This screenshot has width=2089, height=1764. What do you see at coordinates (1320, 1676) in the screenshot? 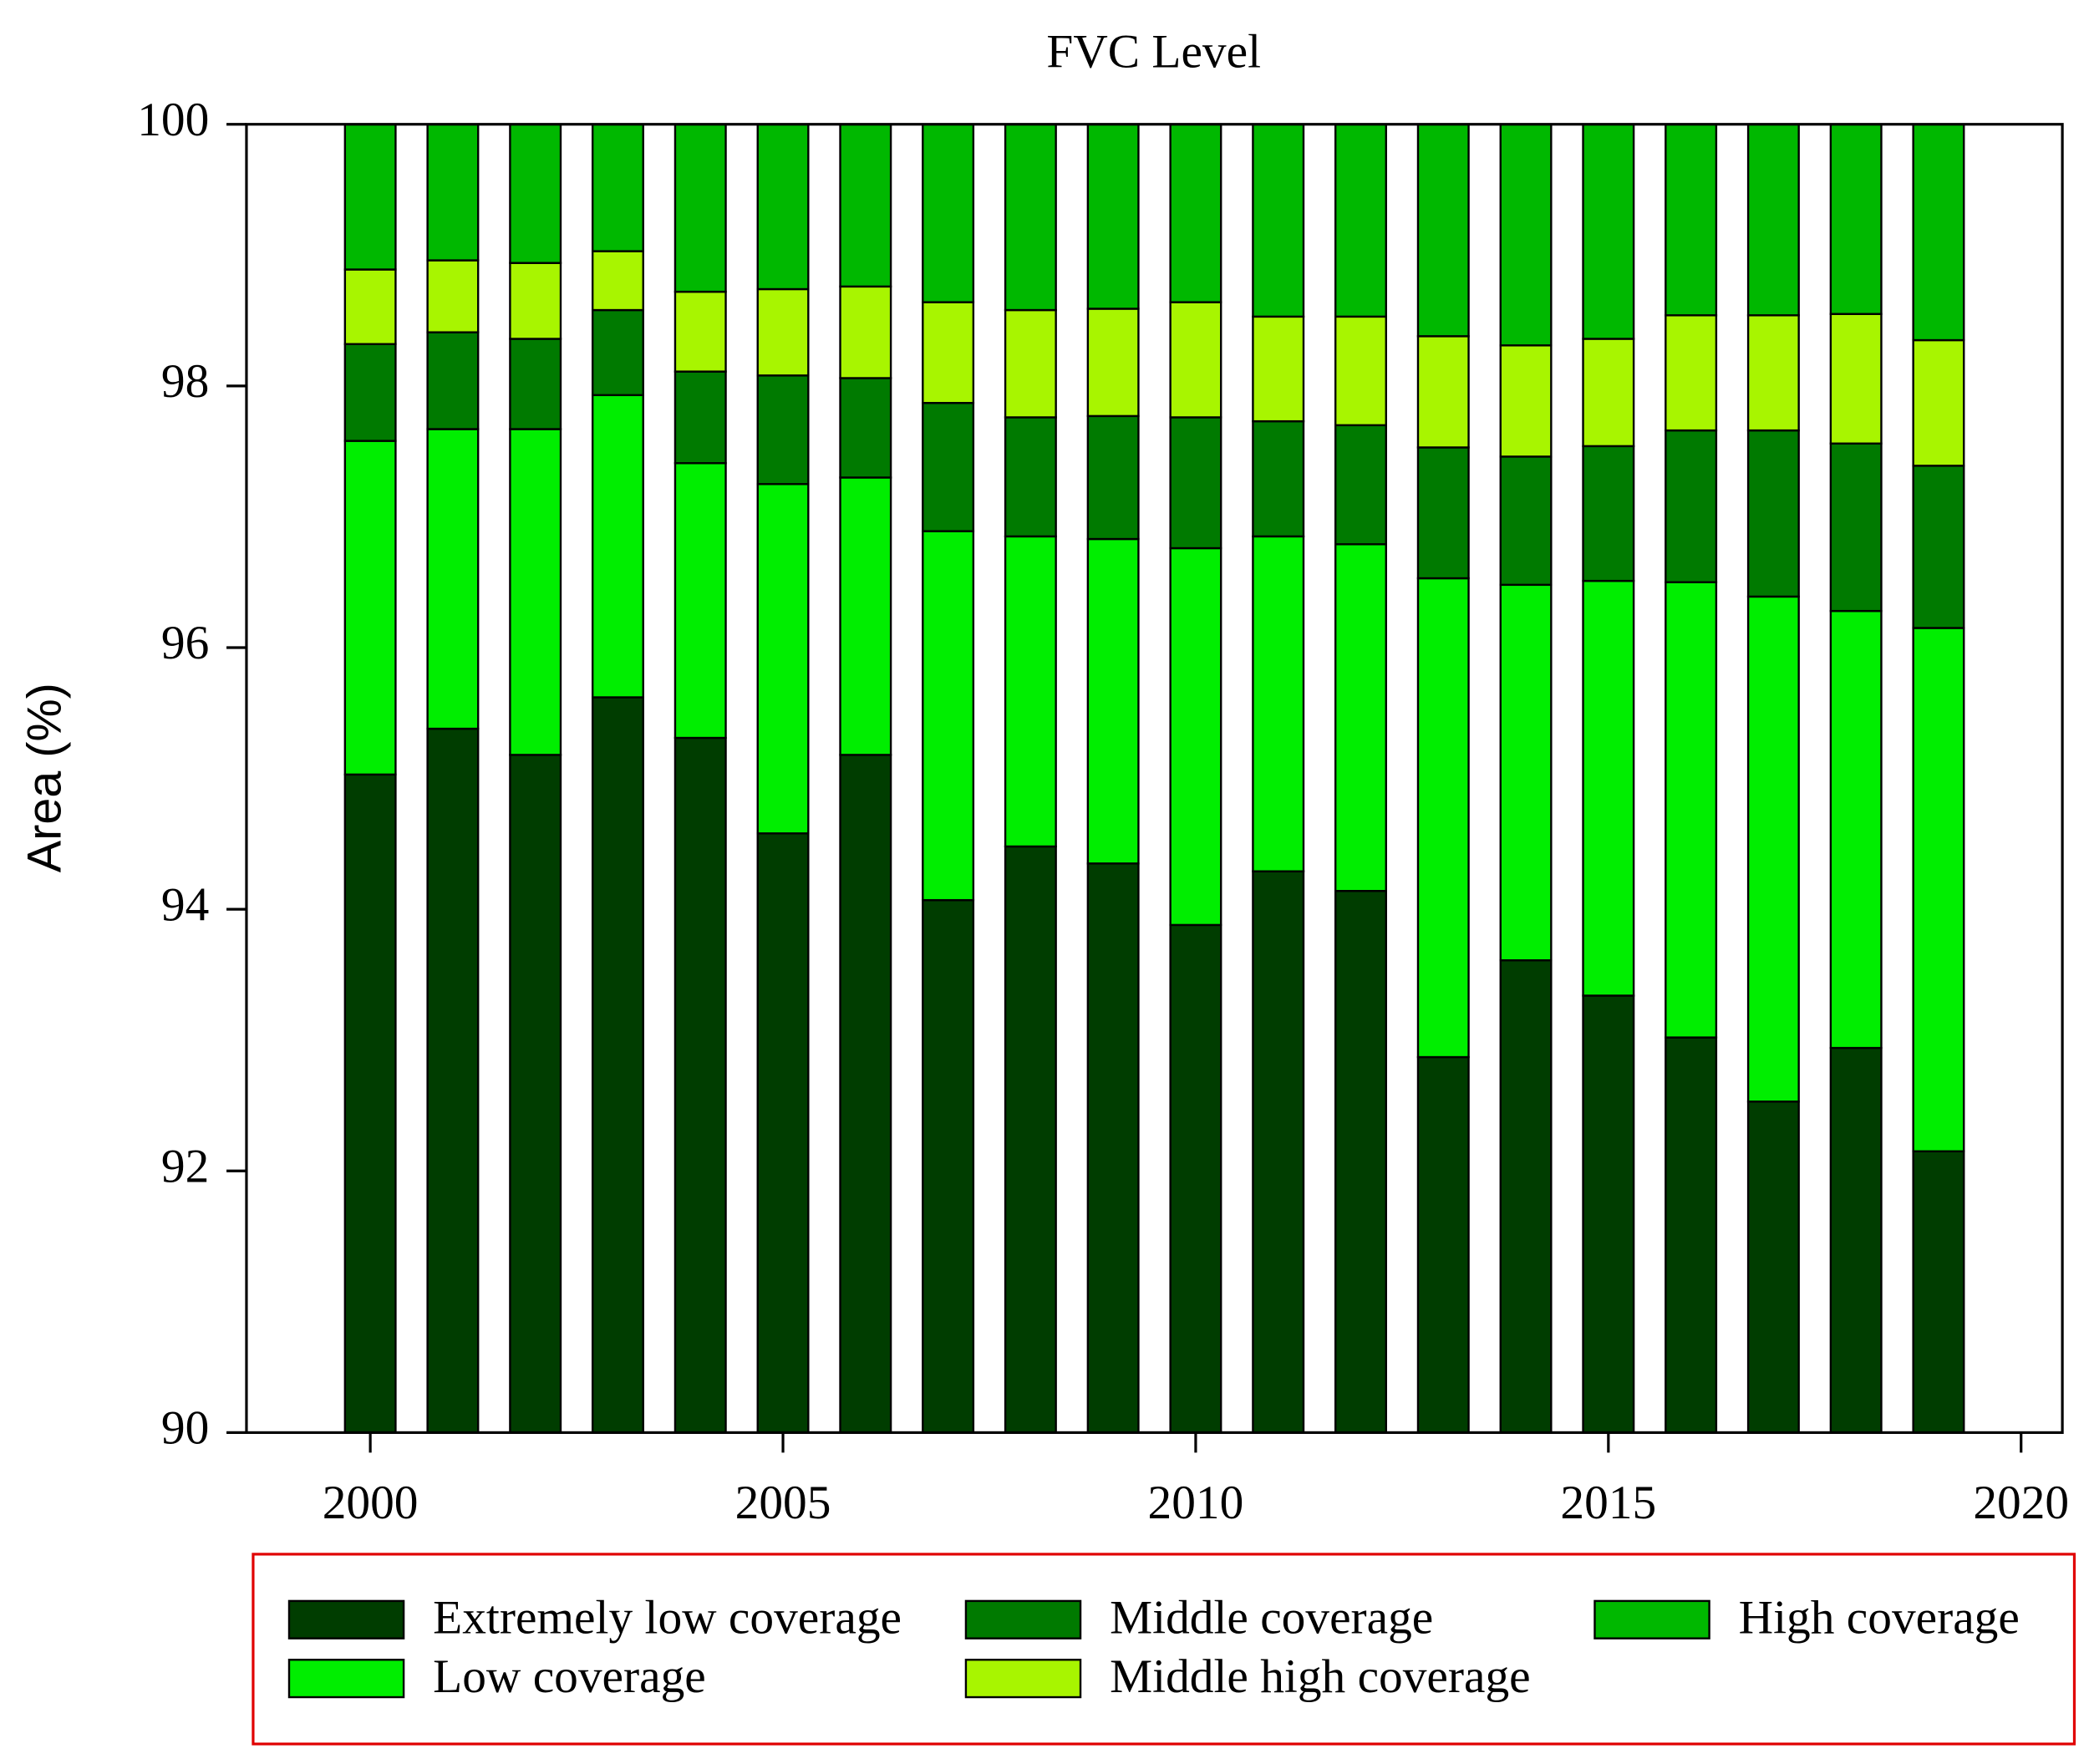
I see `legend-label: Middle high coverage` at bounding box center [1320, 1676].